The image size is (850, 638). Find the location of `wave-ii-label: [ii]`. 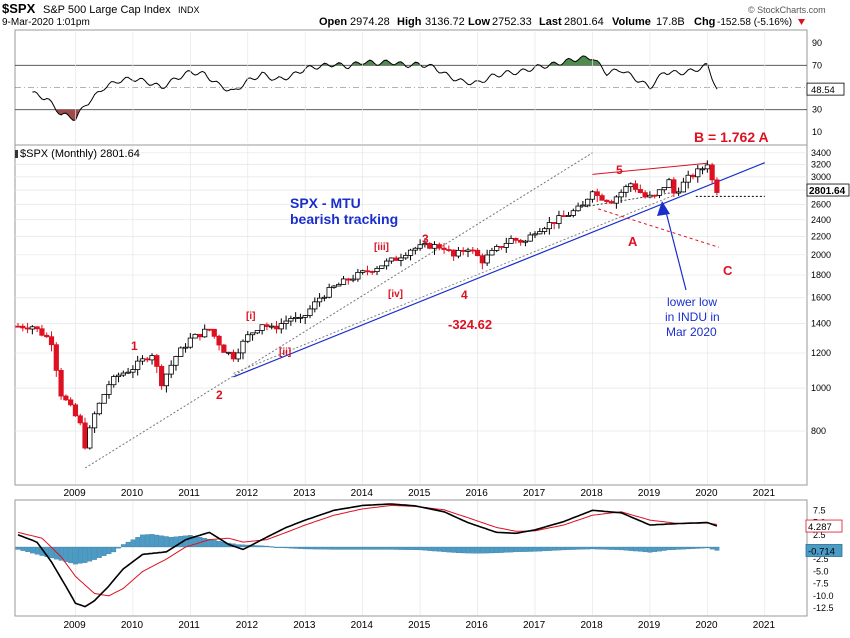

wave-ii-label: [ii] is located at coordinates (285, 352).